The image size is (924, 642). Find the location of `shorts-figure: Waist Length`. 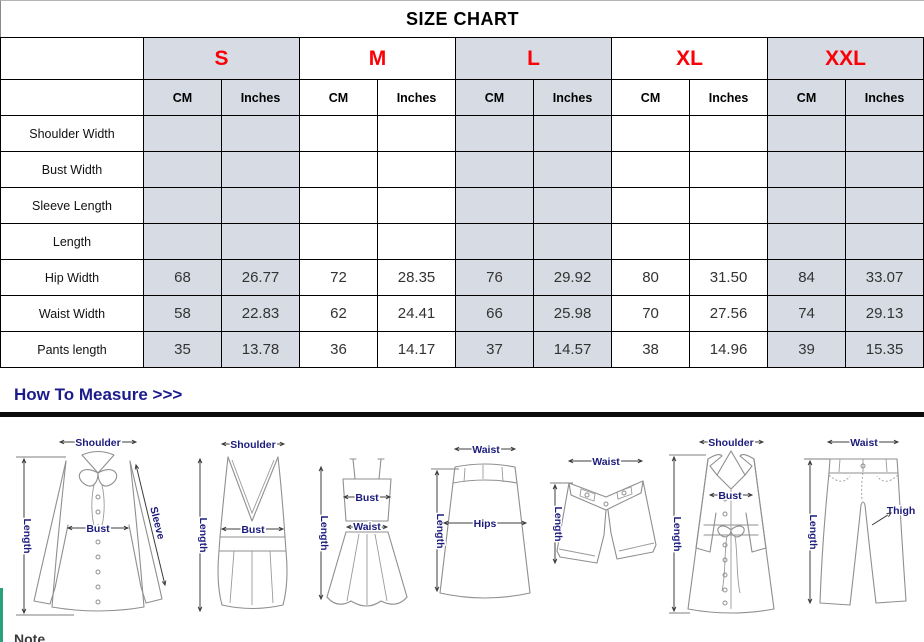

shorts-figure: Waist Length is located at coordinates (603, 510).